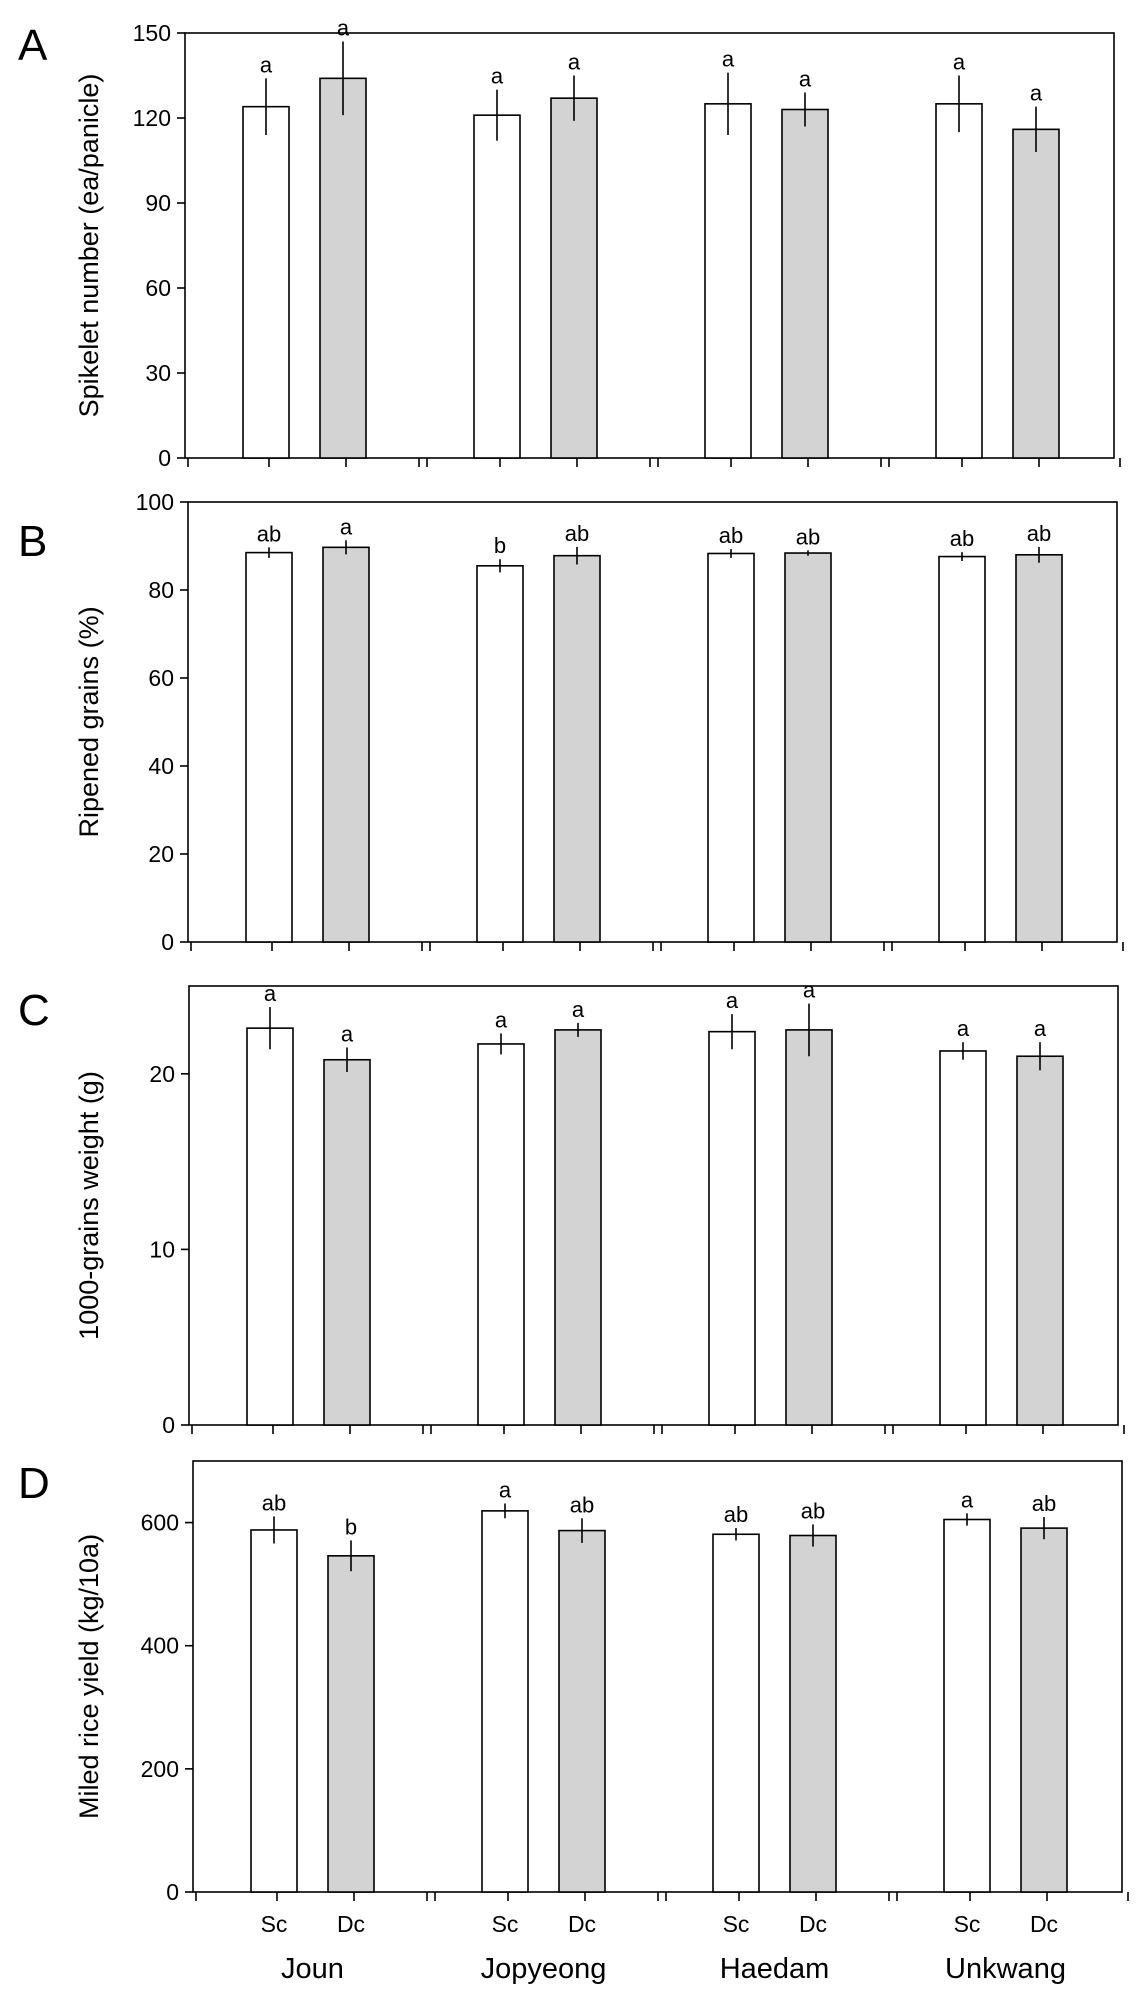 The height and width of the screenshot is (2000, 1139). Describe the element at coordinates (160, 1769) in the screenshot. I see `y-tick-label: 200` at that location.